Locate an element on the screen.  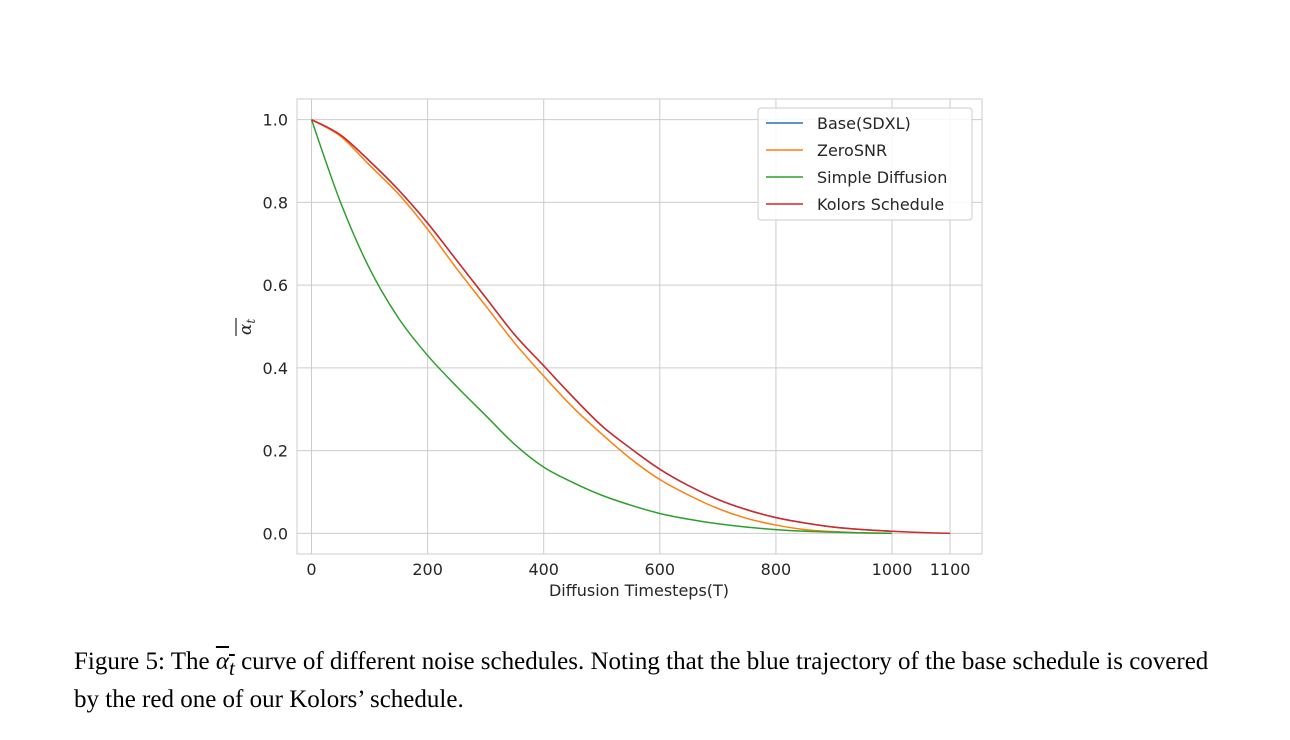
svg-text: αt is located at coordinates (247, 327).